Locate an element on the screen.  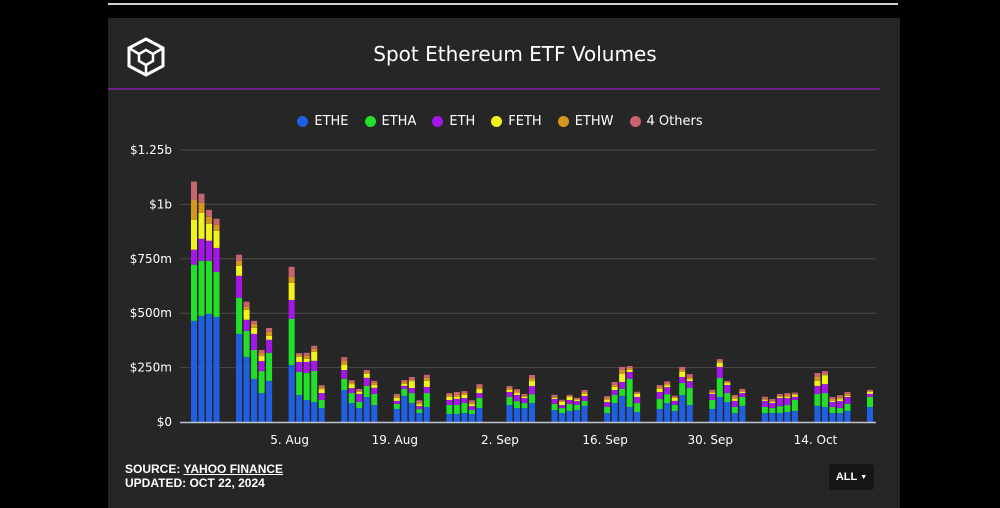
source-link: YAHOO FINANCE is located at coordinates (233, 469).